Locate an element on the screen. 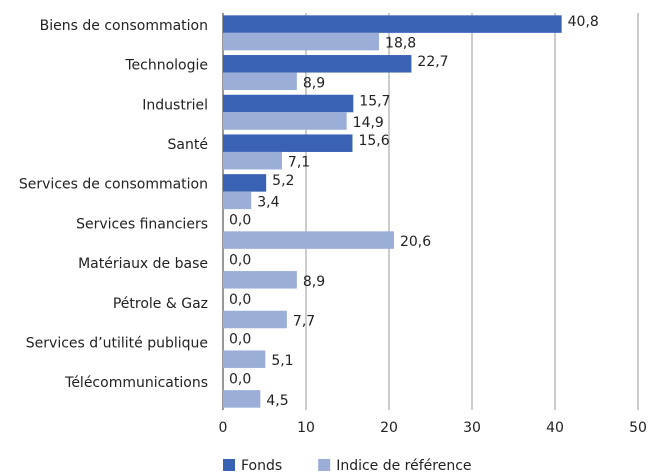 This screenshot has height=474, width=652. data-label: 40,8 is located at coordinates (583, 22).